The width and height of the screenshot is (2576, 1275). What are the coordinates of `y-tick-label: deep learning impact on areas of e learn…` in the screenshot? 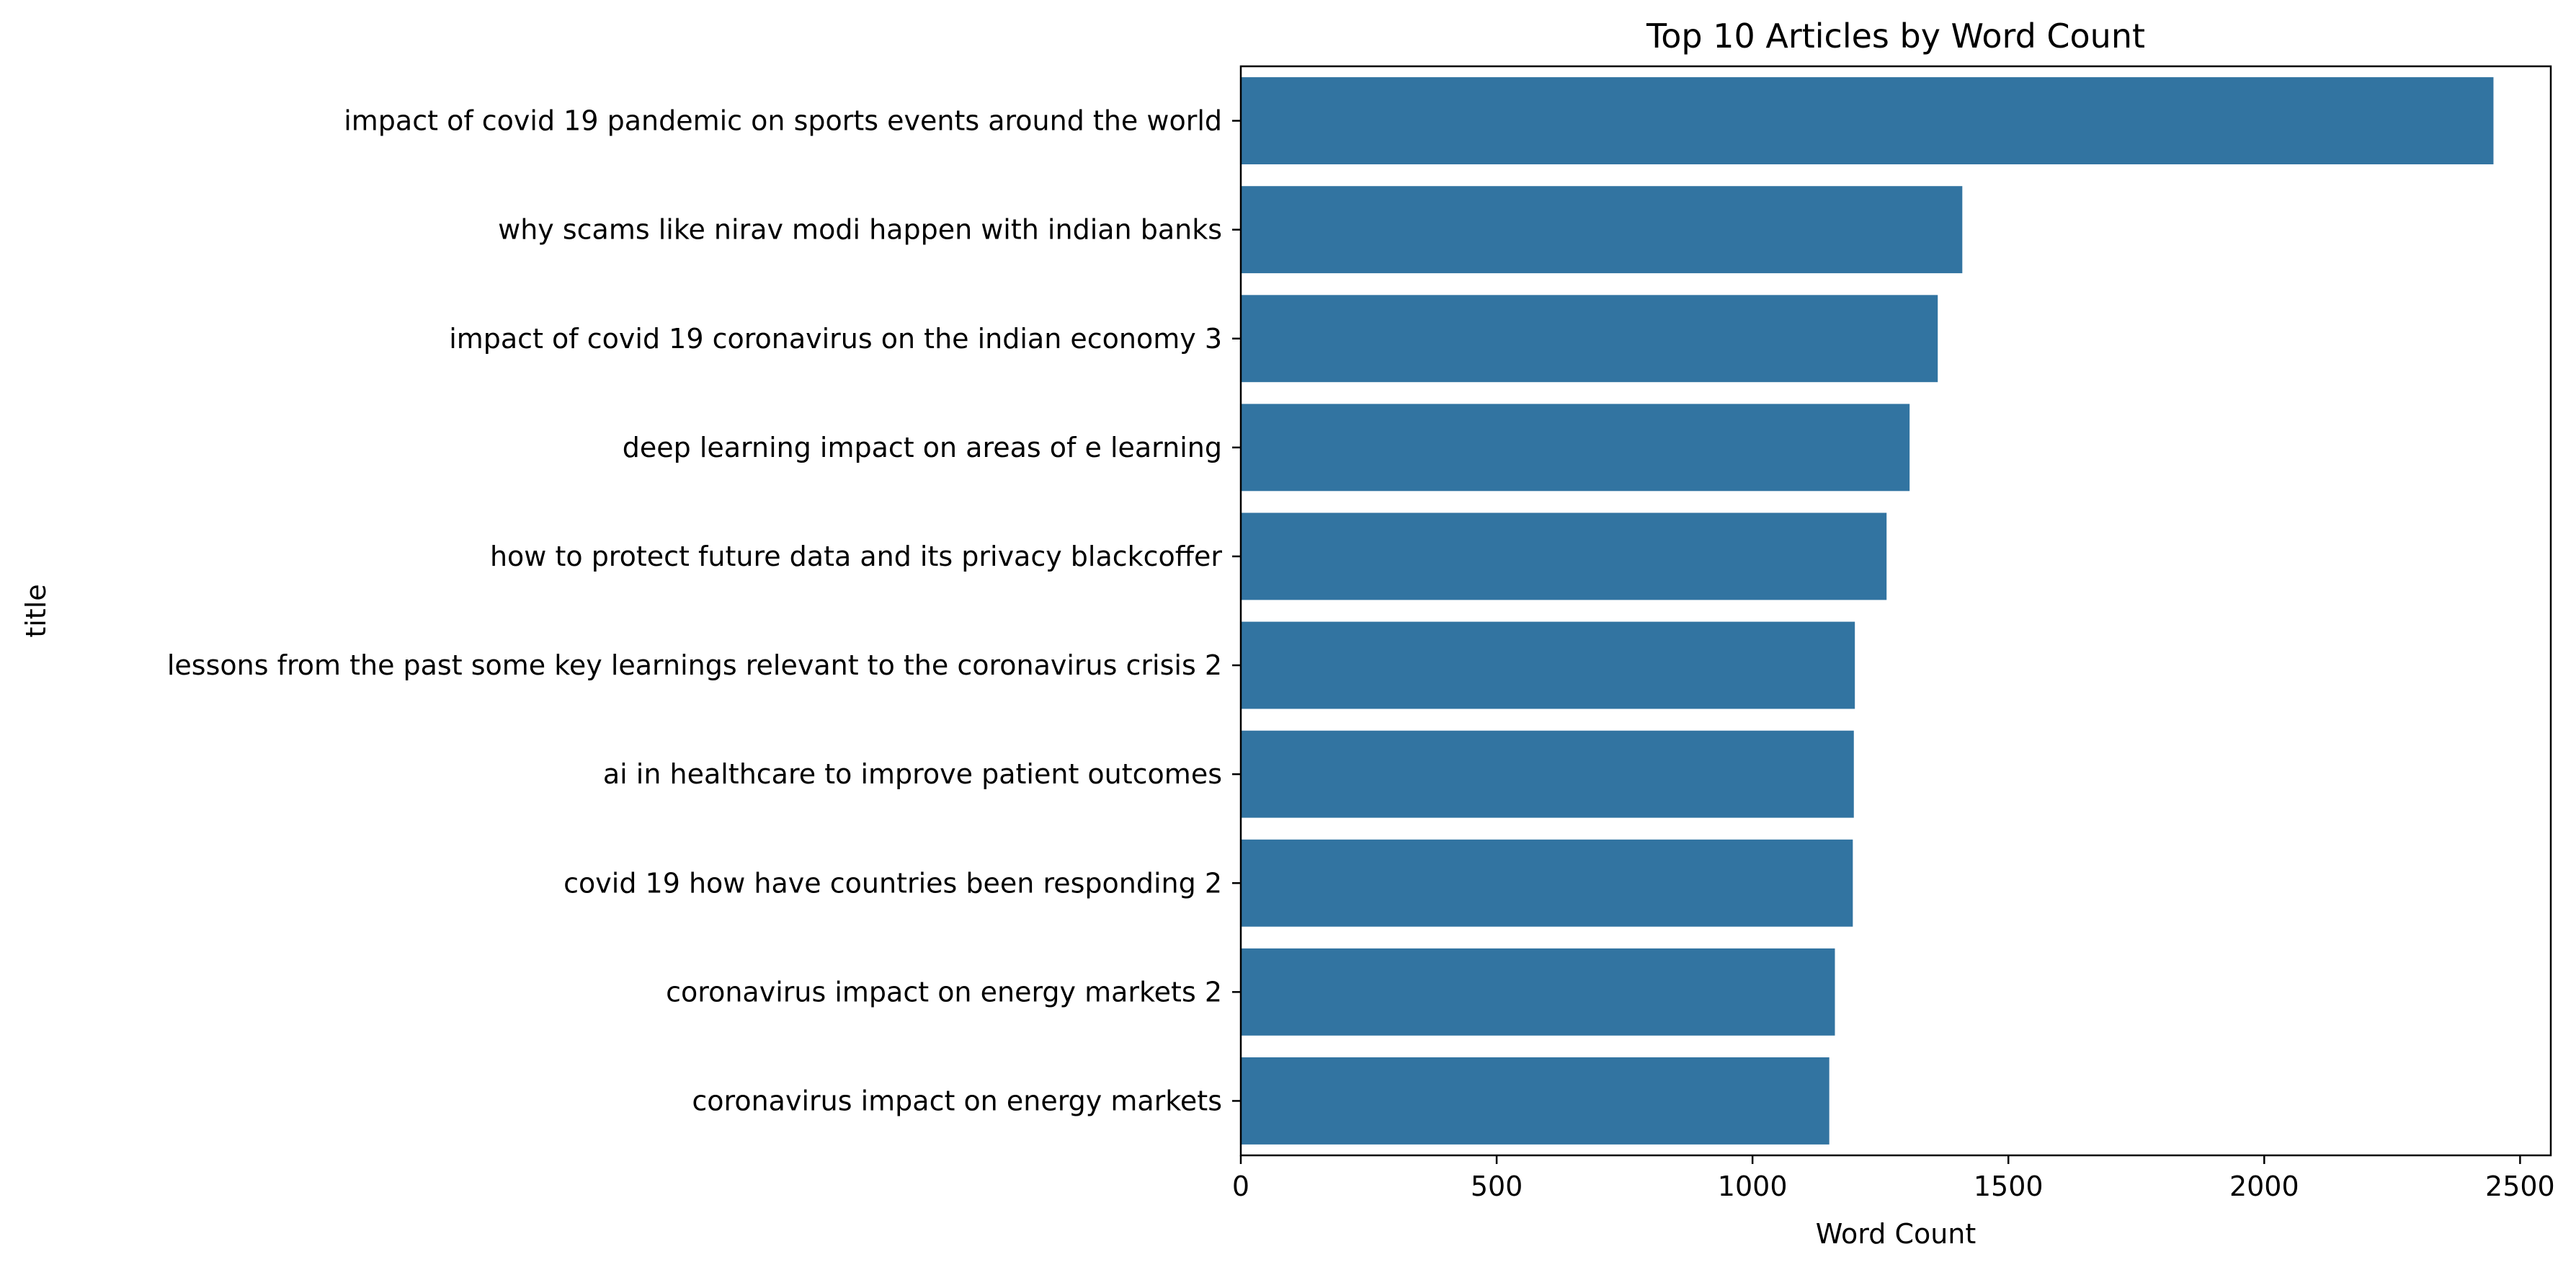 It's located at (922, 447).